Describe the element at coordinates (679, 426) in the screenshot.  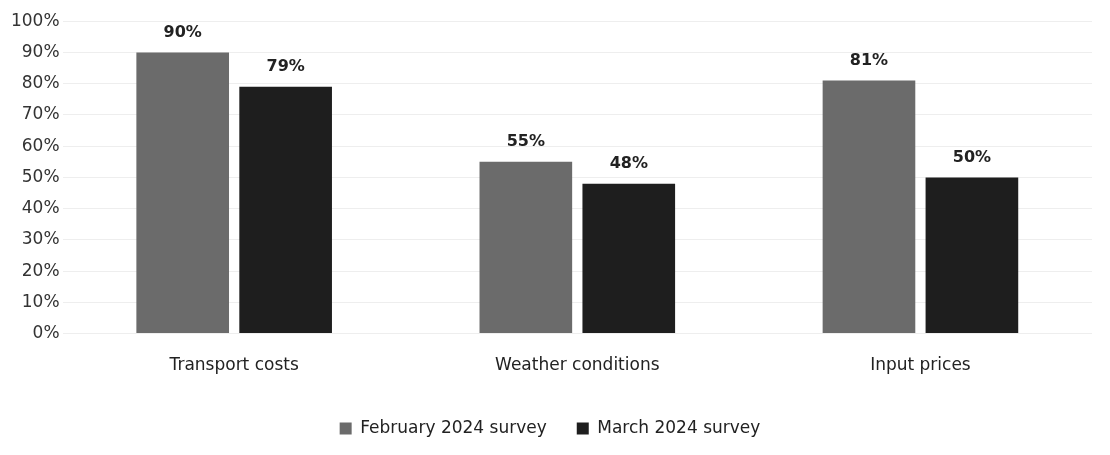
I see `legend-label: March 2024 survey` at that location.